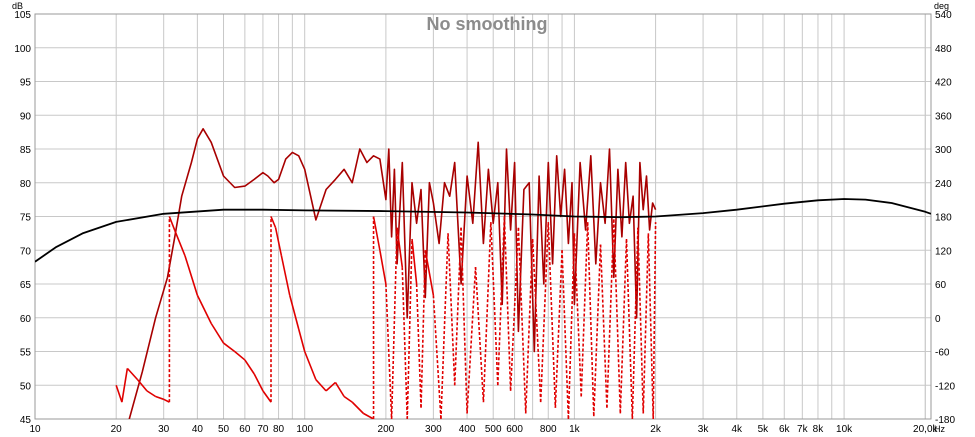 Image resolution: width=975 pixels, height=437 pixels. What do you see at coordinates (26, 319) in the screenshot?
I see `y-tick-label: 60` at bounding box center [26, 319].